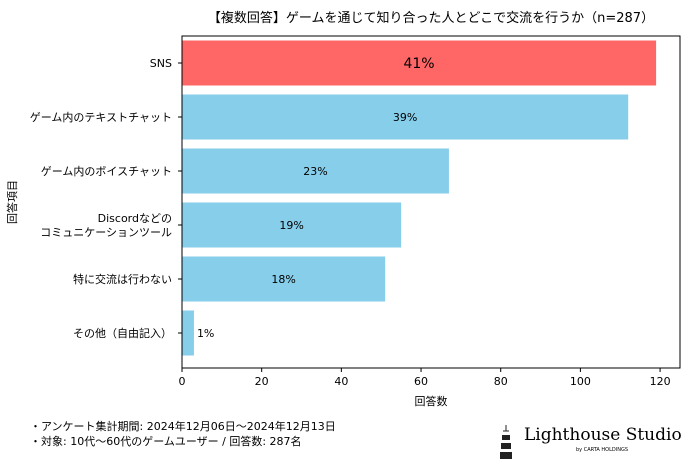 The image size is (700, 472). What do you see at coordinates (161, 63) in the screenshot?
I see `category-label: SNS` at bounding box center [161, 63].